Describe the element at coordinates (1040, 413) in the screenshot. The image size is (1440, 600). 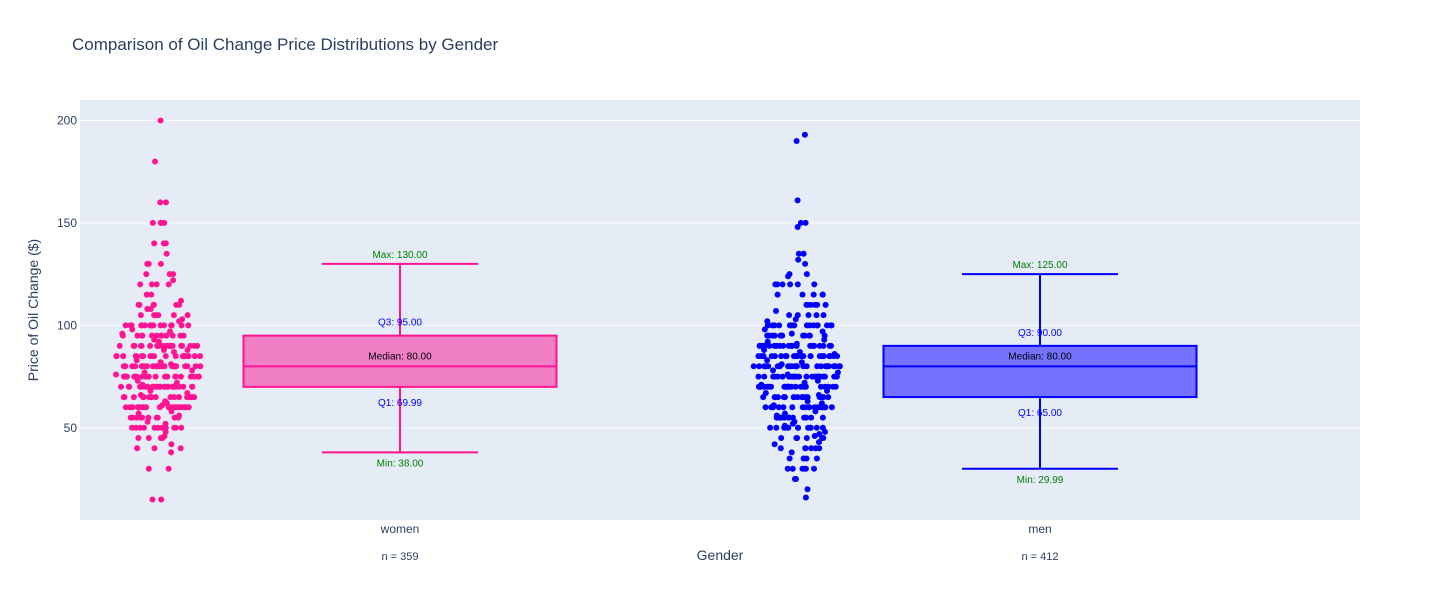
I see `q1-label-men: Q1: 65.00` at that location.